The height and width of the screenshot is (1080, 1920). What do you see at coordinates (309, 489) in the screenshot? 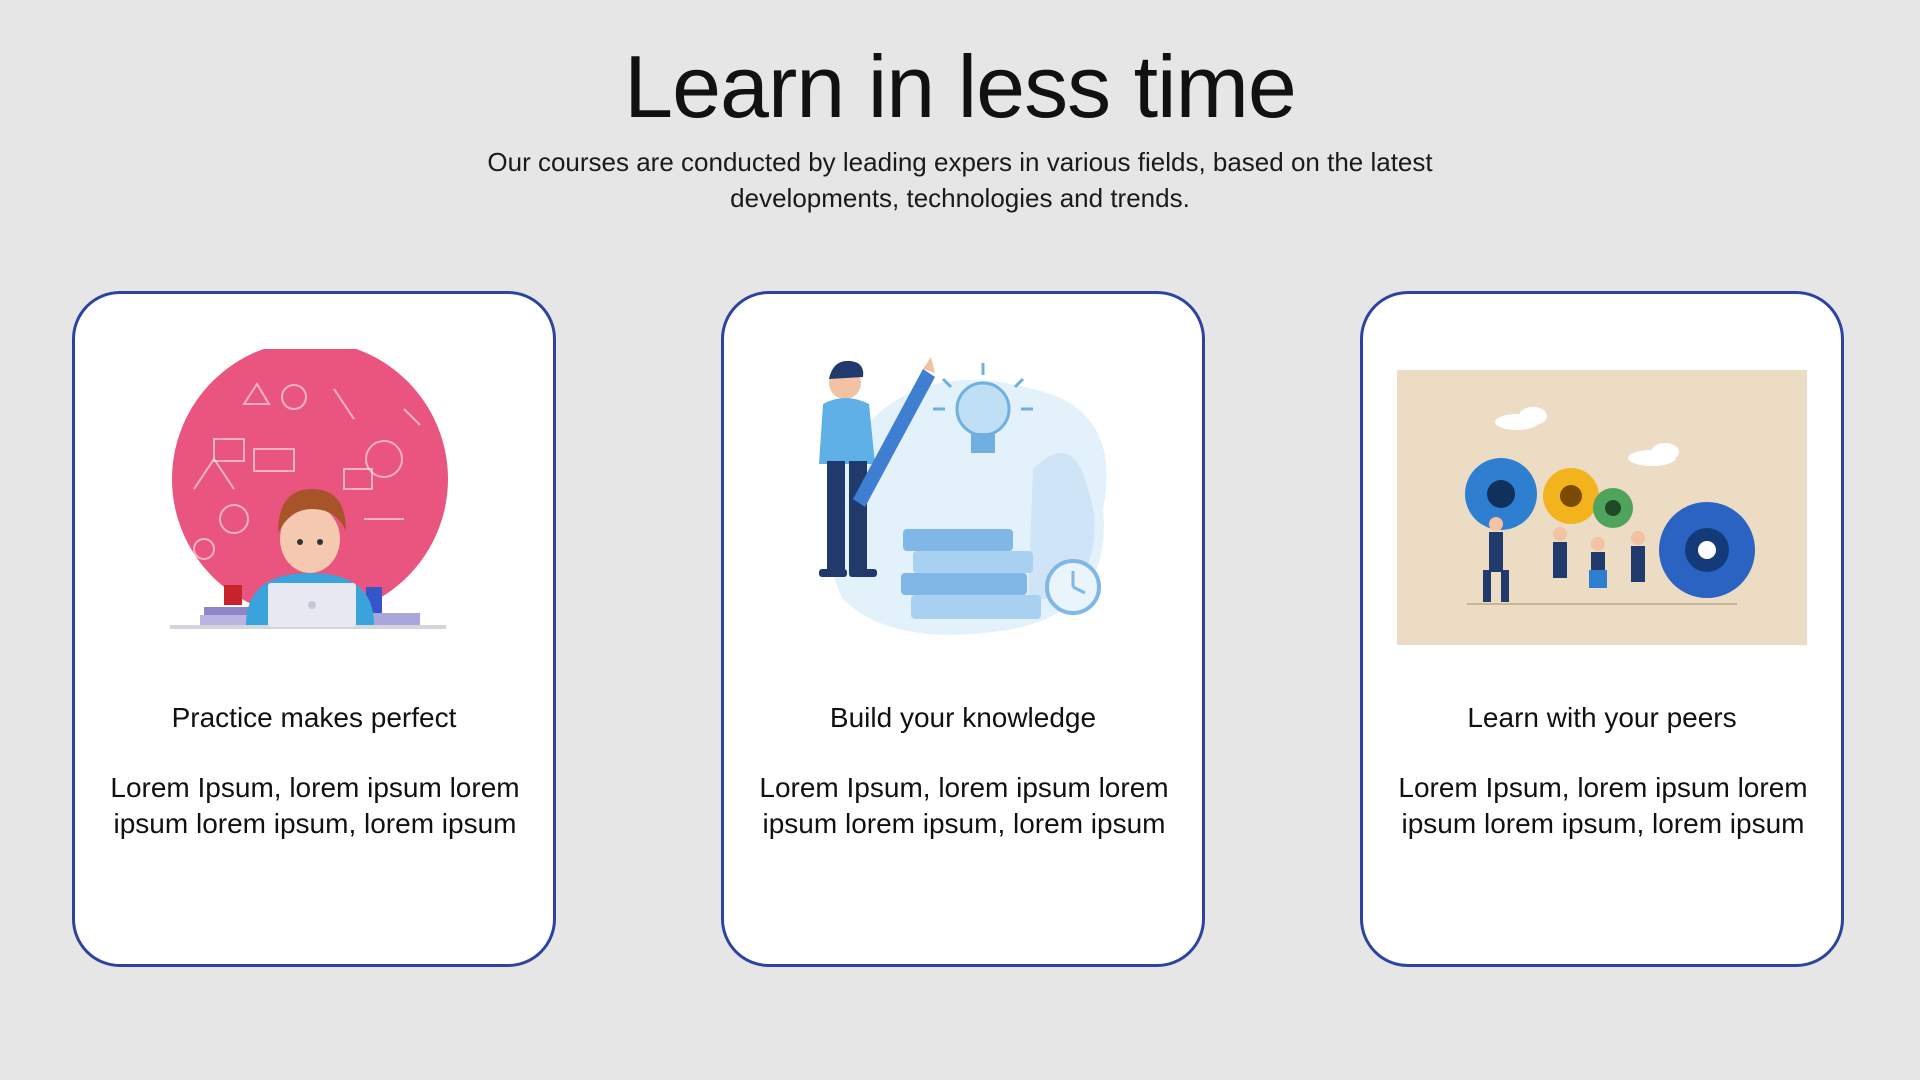
I see `student-laptop-illustration` at bounding box center [309, 489].